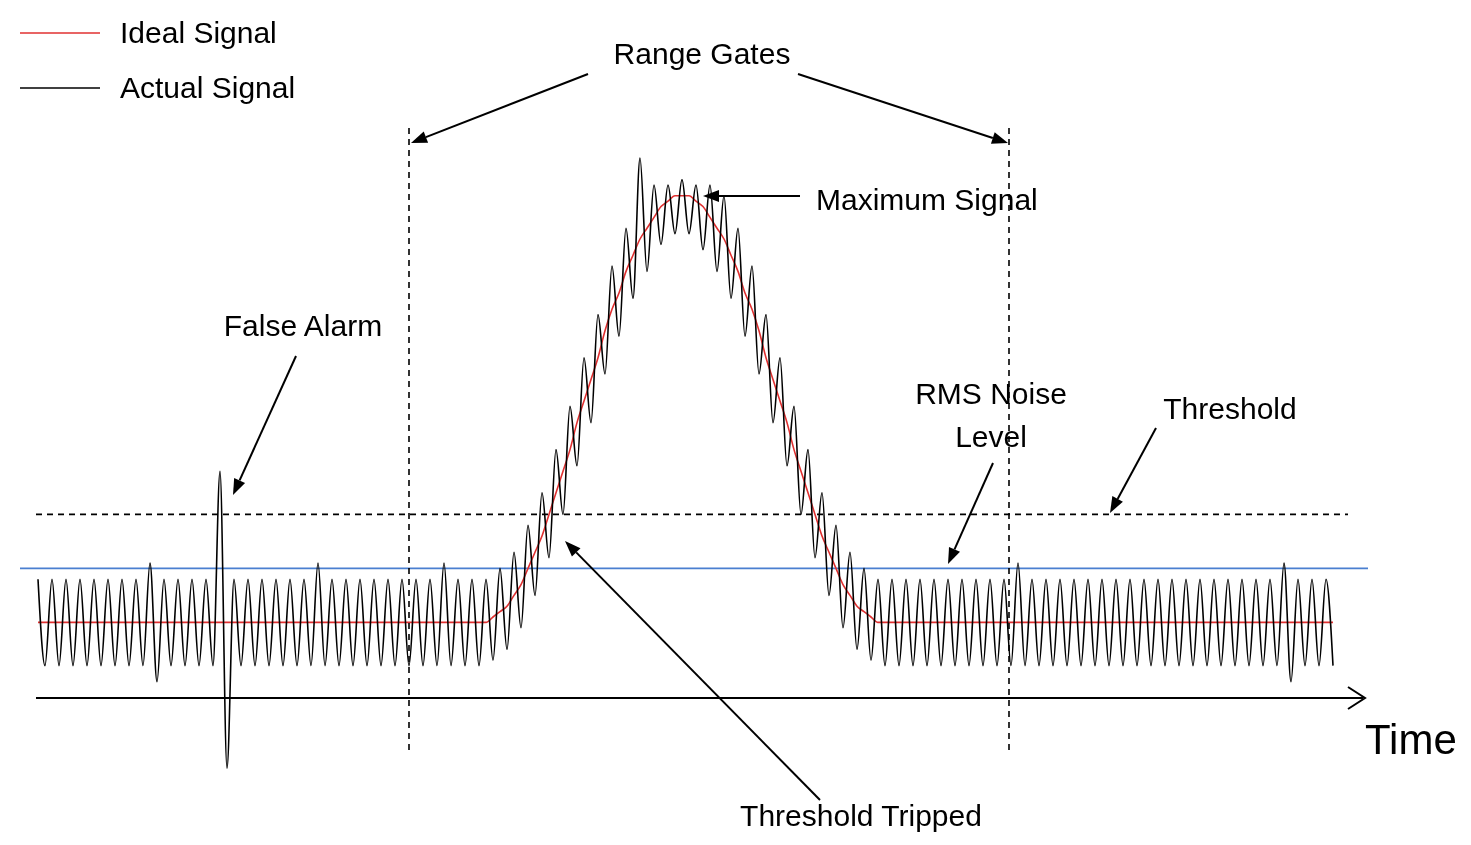 This screenshot has height=845, width=1471. What do you see at coordinates (927, 199) in the screenshot?
I see `annotation: Maximum Signal` at bounding box center [927, 199].